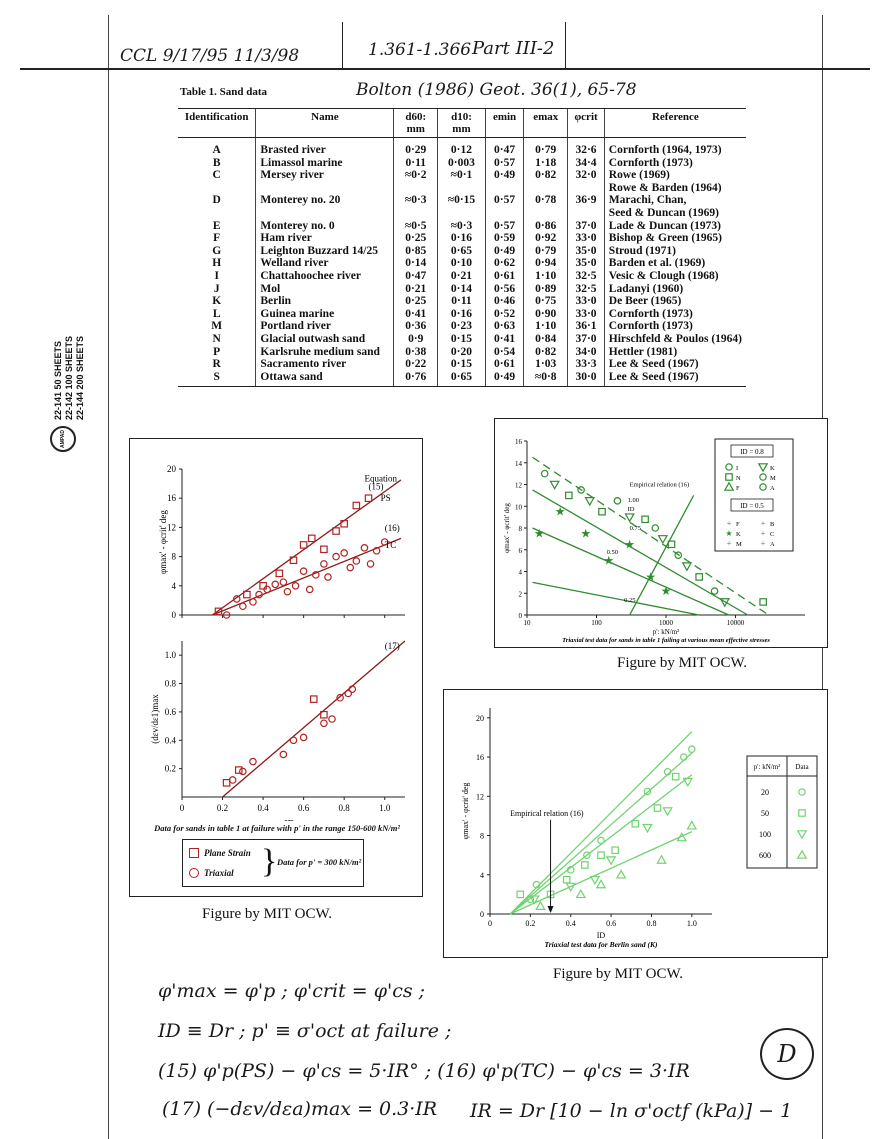 The height and width of the screenshot is (1139, 880). Describe the element at coordinates (461, 175) in the screenshot. I see `cell-d10: ≈0·1` at that location.